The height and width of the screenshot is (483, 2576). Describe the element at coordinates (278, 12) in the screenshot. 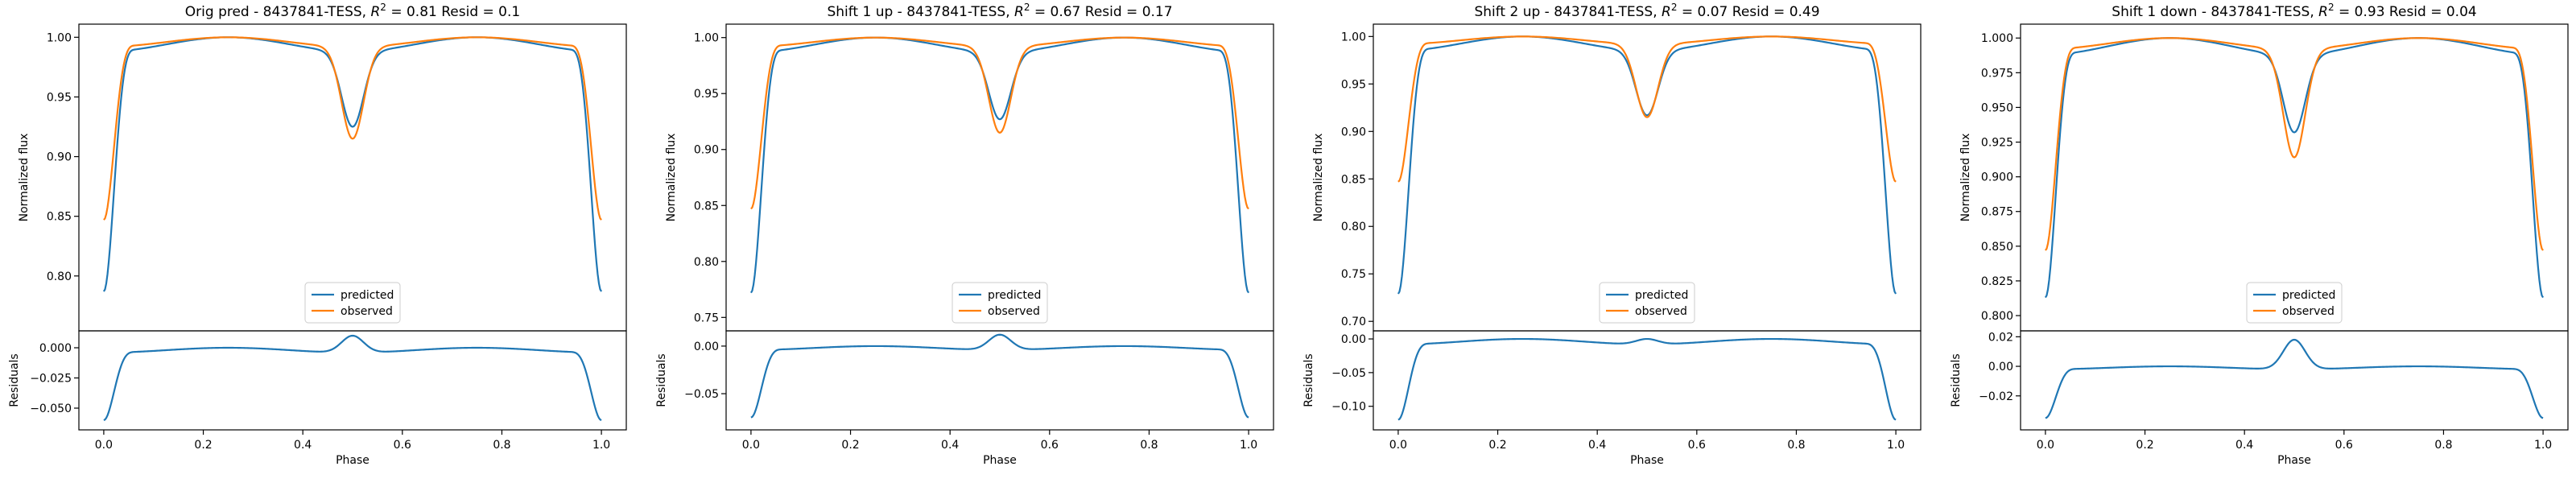

I see `title-prefix: Orig pred - 8437841-TESS,` at that location.